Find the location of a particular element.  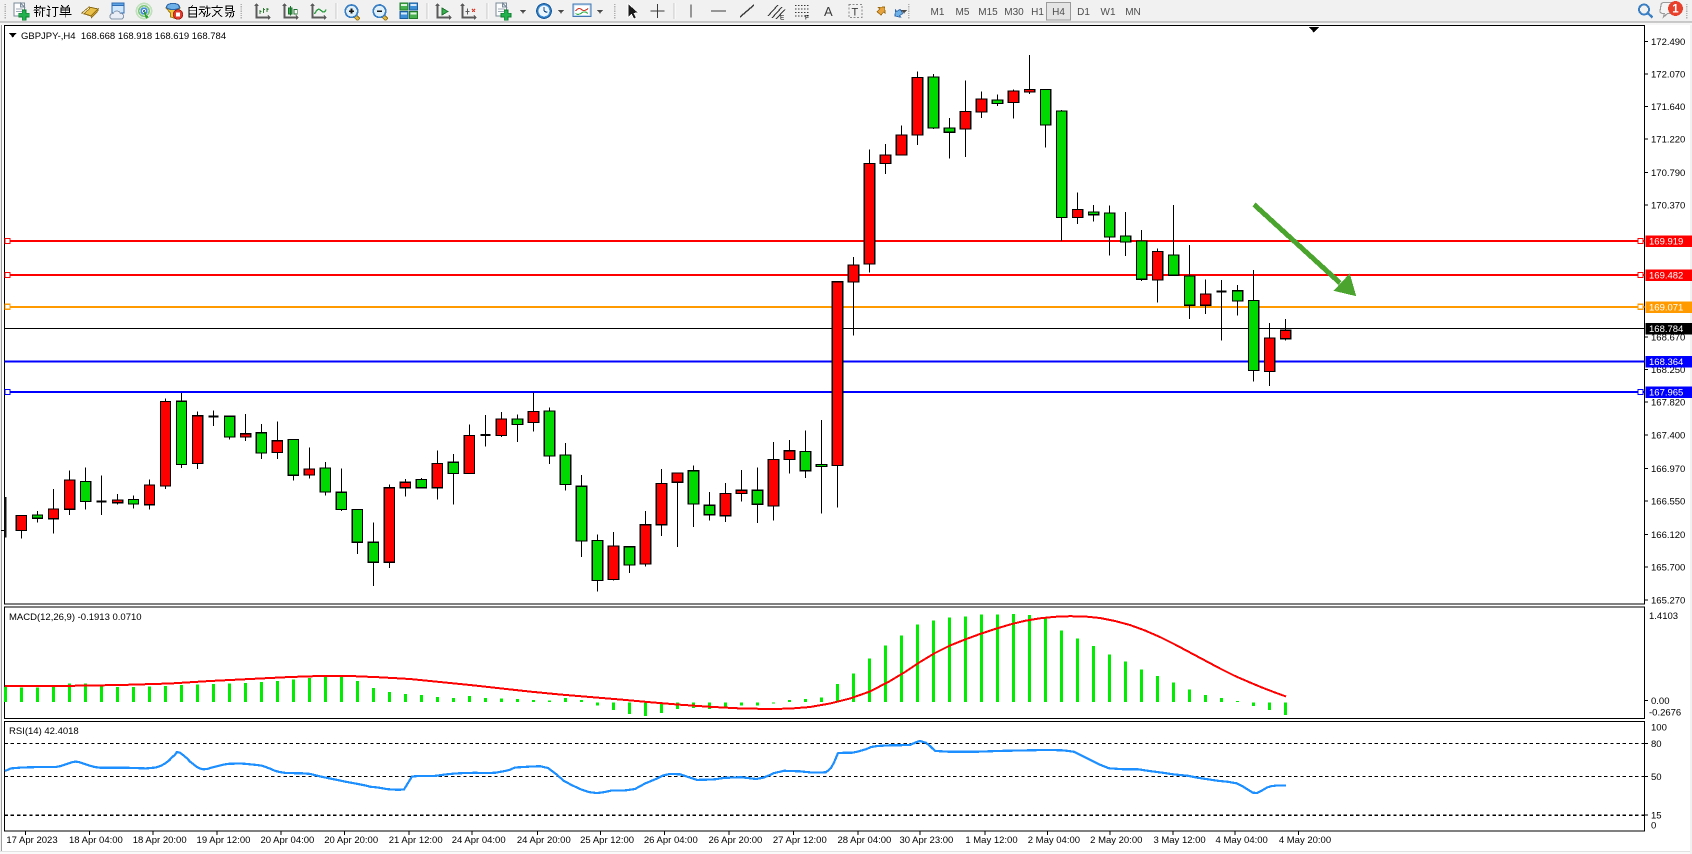

svg-text: 3 May 12:00 is located at coordinates (1179, 840).